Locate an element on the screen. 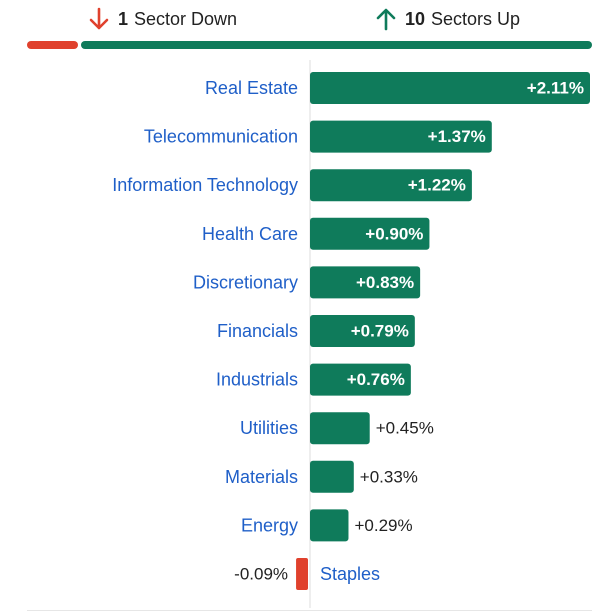 Image resolution: width=614 pixels, height=614 pixels. sectors-up-summary: 10 Sectors Up is located at coordinates (447, 19).